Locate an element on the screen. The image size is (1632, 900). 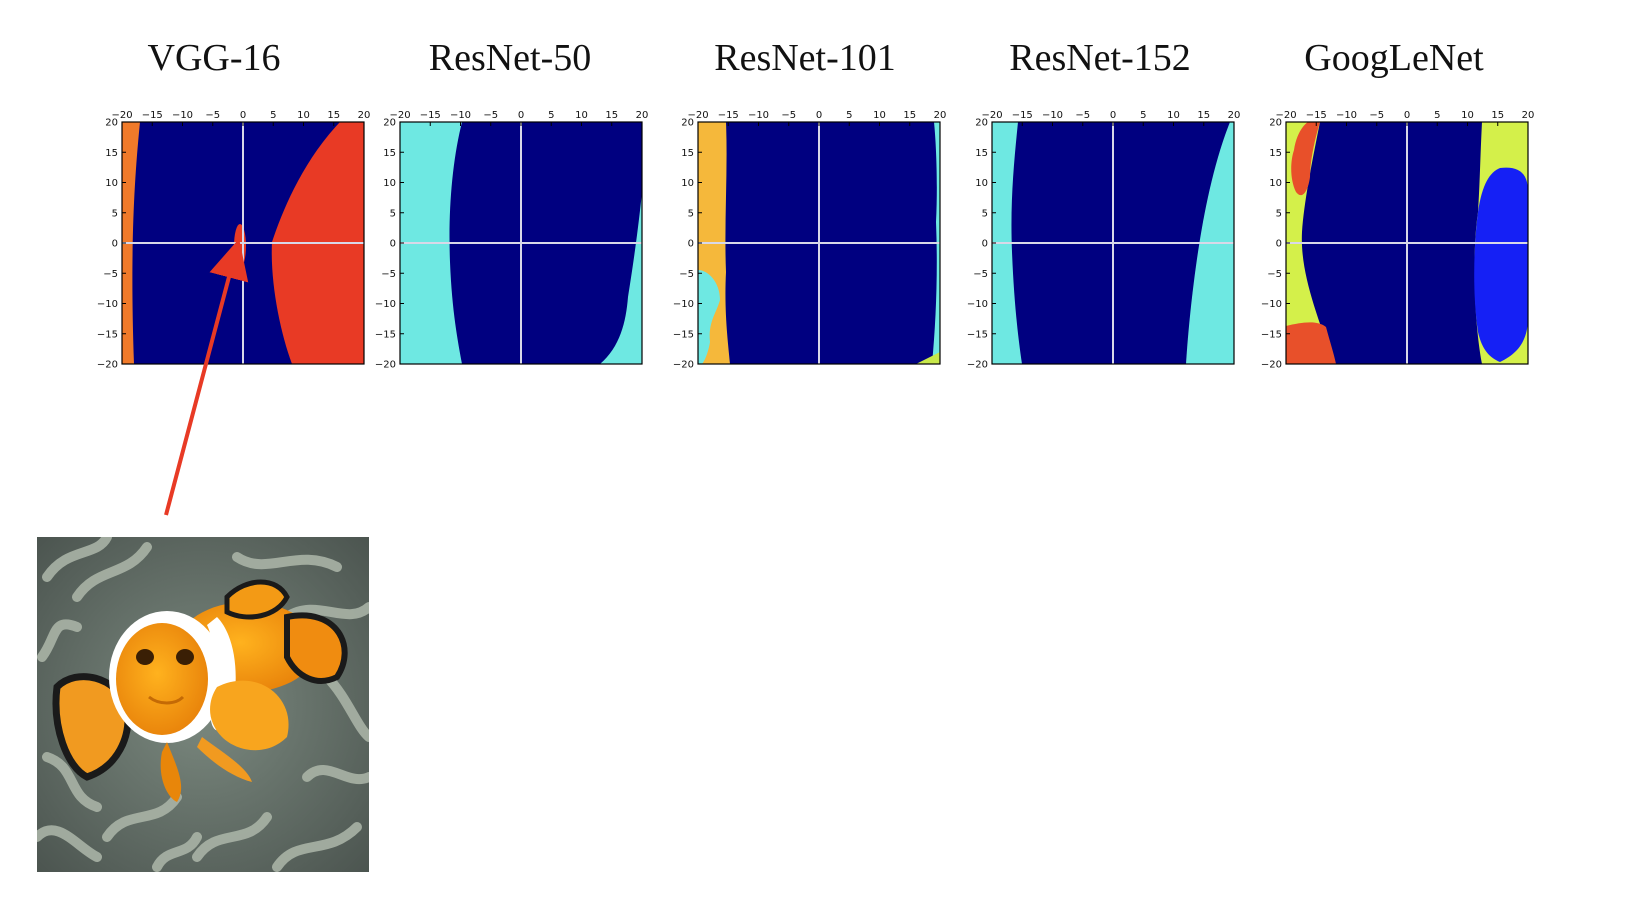
panel-title: ResNet-101 is located at coordinates (805, 58).